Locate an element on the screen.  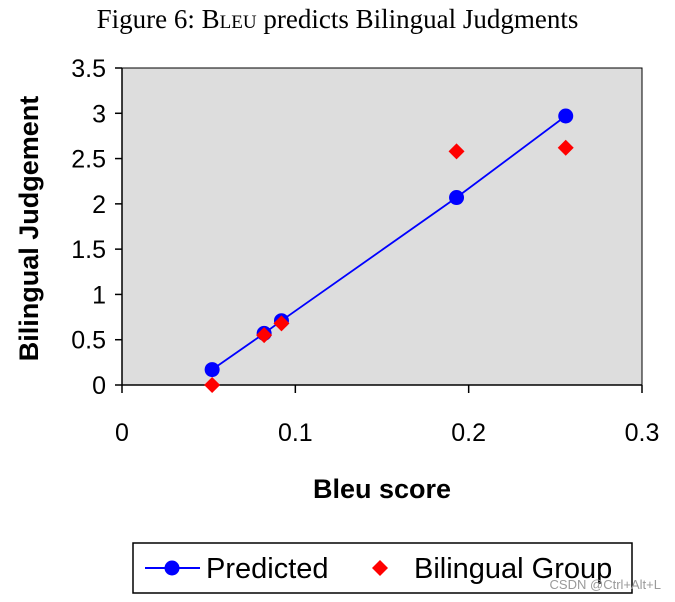
y-tick-label: 3.5 is located at coordinates (88, 69).